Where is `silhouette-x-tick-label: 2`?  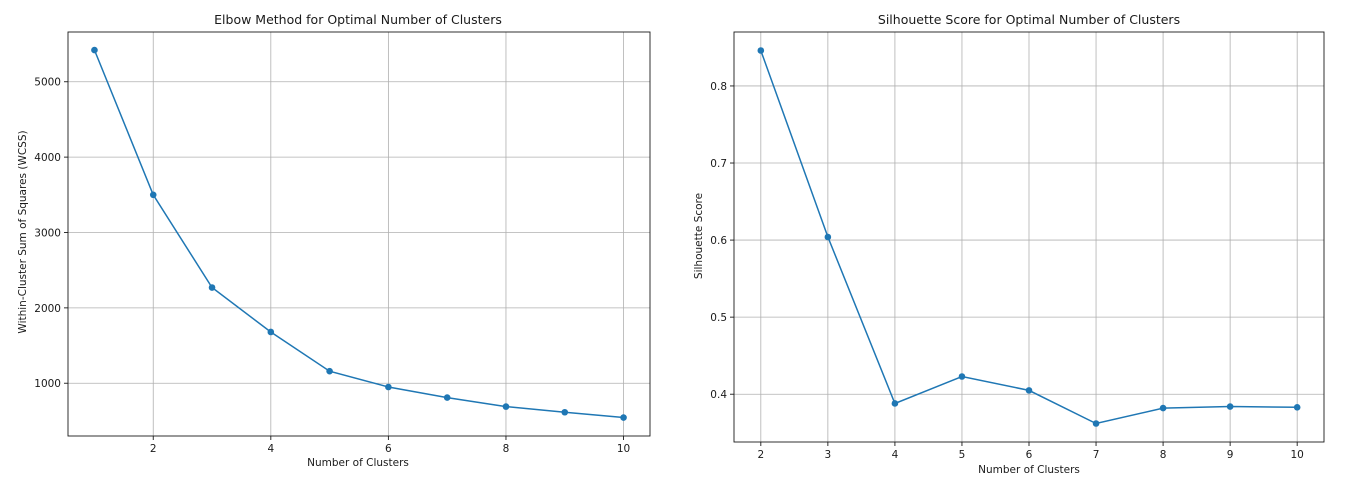
silhouette-x-tick-label: 2 is located at coordinates (760, 455).